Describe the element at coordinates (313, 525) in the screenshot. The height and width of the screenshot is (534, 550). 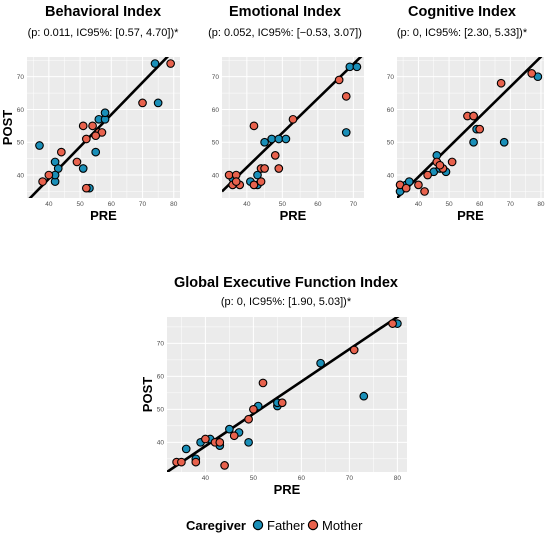
I see `legend-swatch-mother` at that location.